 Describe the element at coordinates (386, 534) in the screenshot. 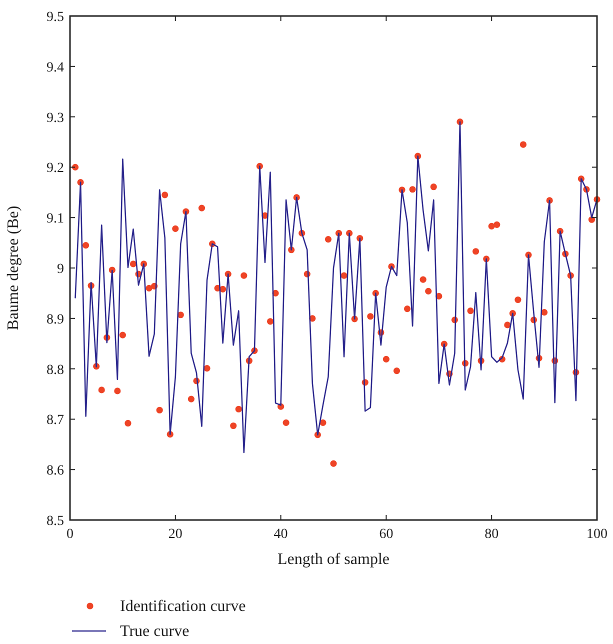

I see `x-tick-label: 60` at that location.